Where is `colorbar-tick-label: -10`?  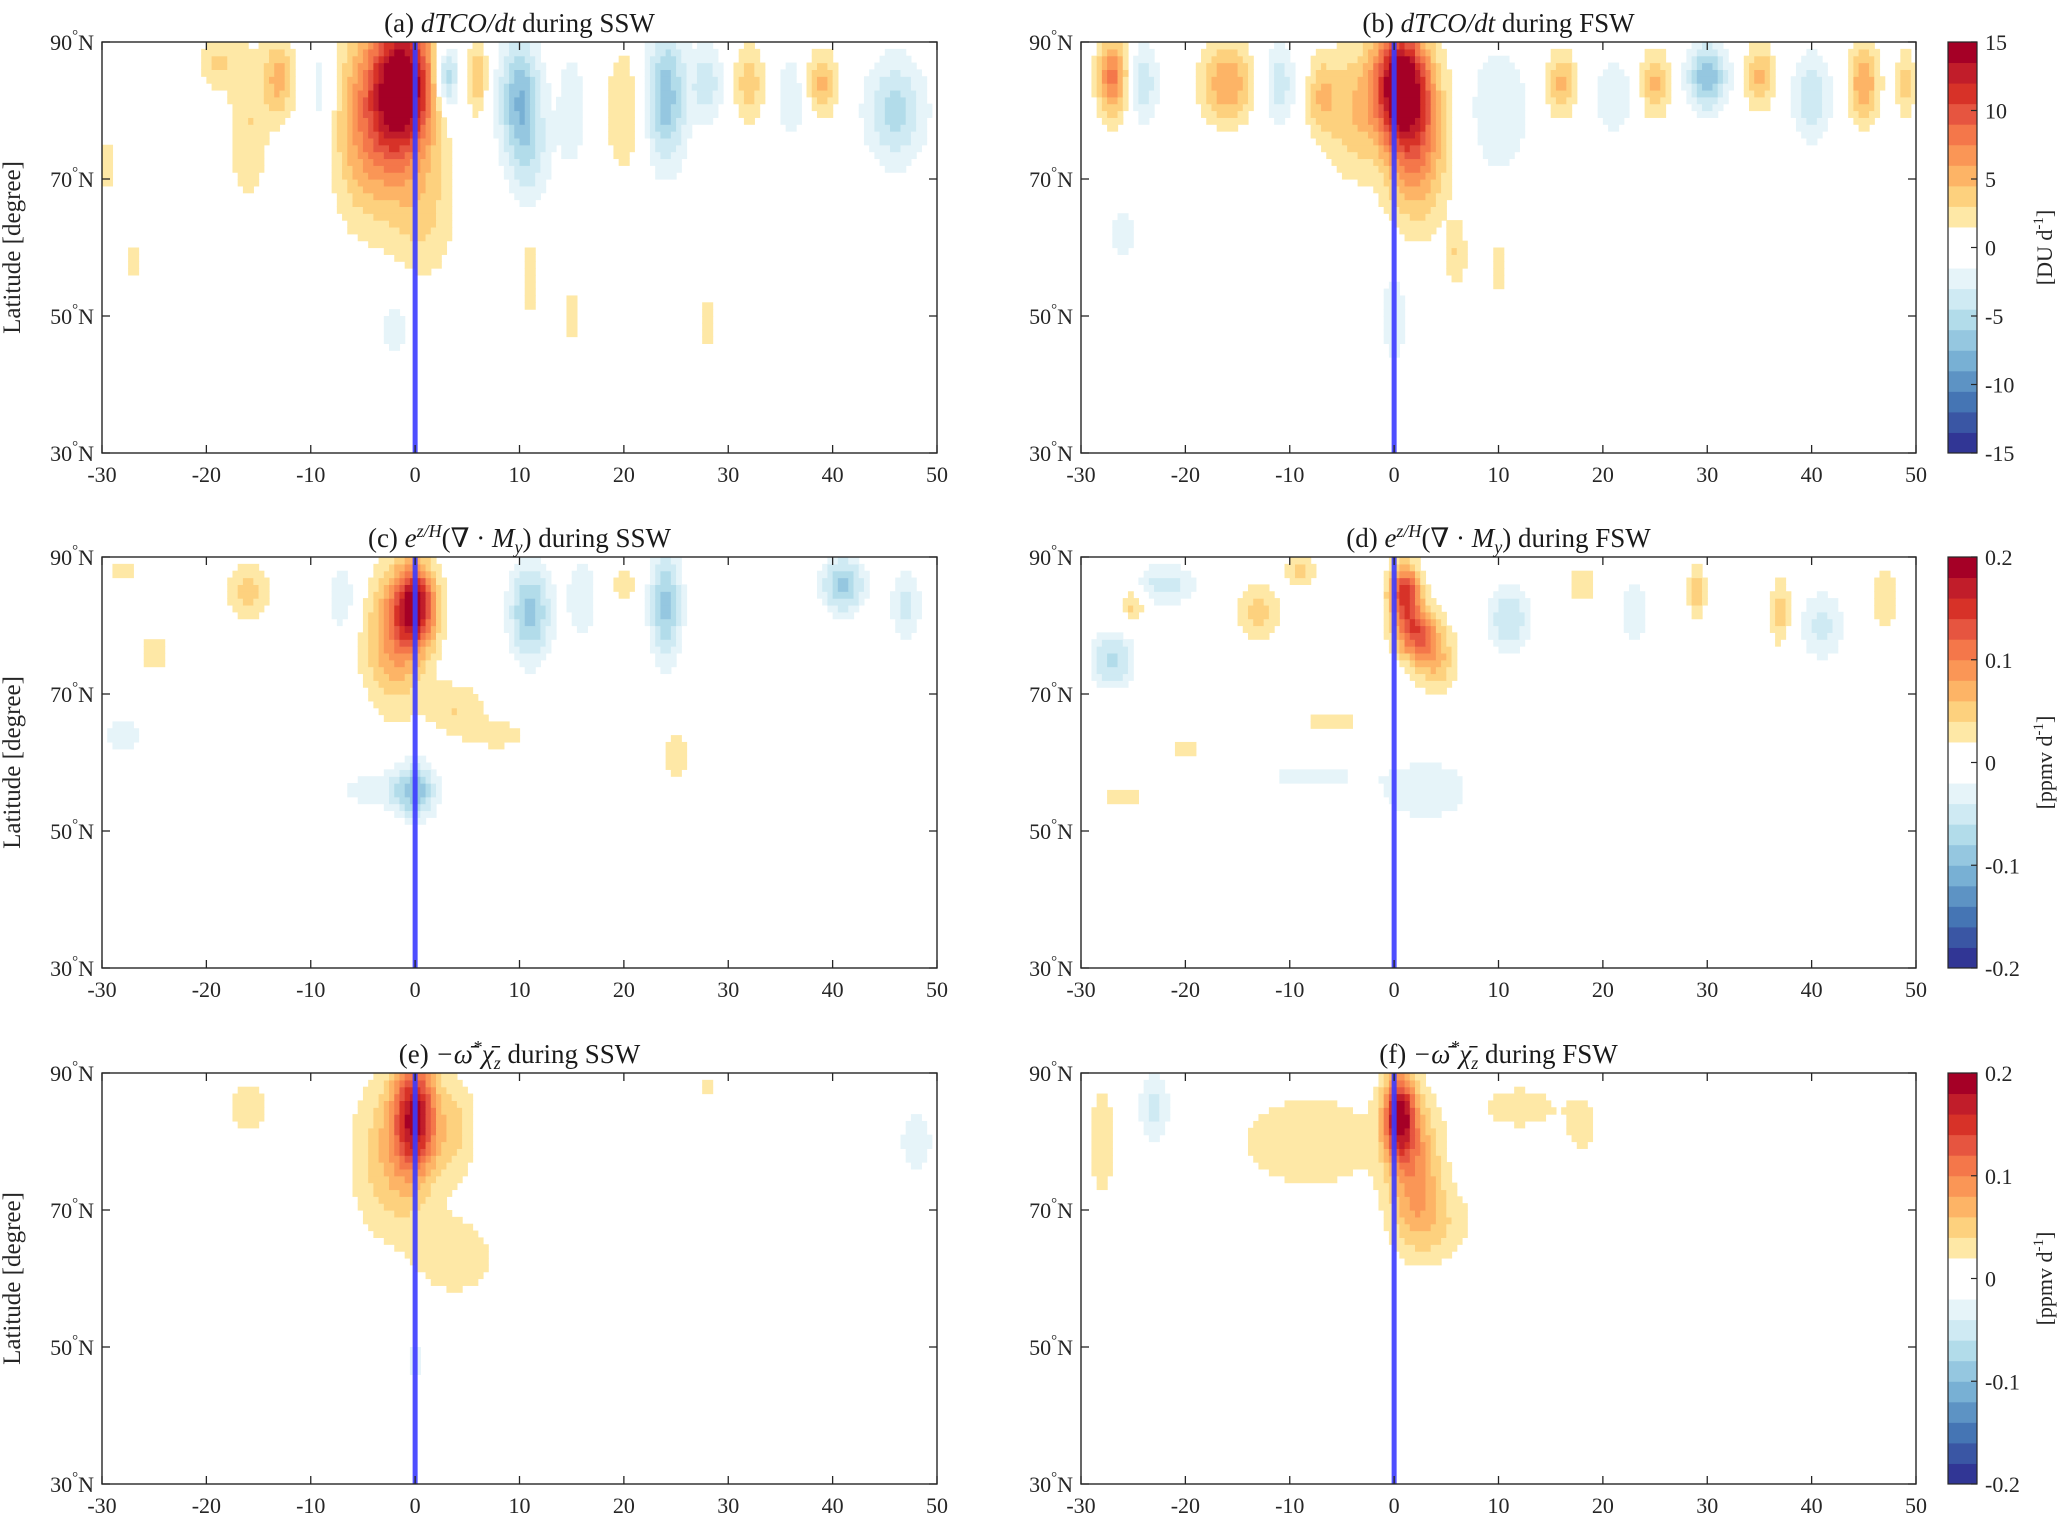
colorbar-tick-label: -10 is located at coordinates (1999, 385).